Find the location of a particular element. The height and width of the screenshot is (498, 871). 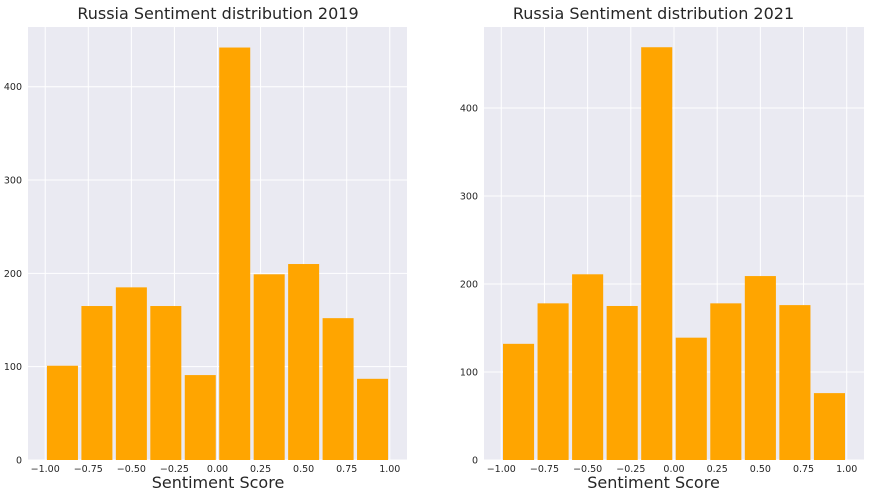

chart-title: Russia Sentiment distribution 2021 is located at coordinates (653, 13).